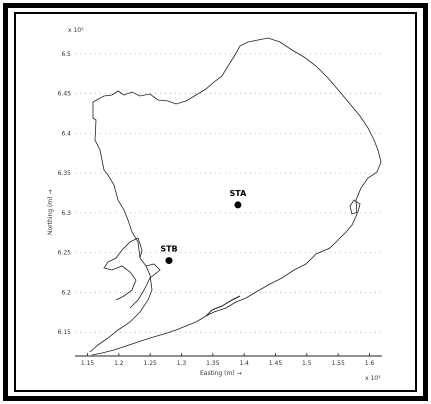 The image size is (431, 404). What do you see at coordinates (244, 363) in the screenshot?
I see `x-tick-label: 1.4` at bounding box center [244, 363].